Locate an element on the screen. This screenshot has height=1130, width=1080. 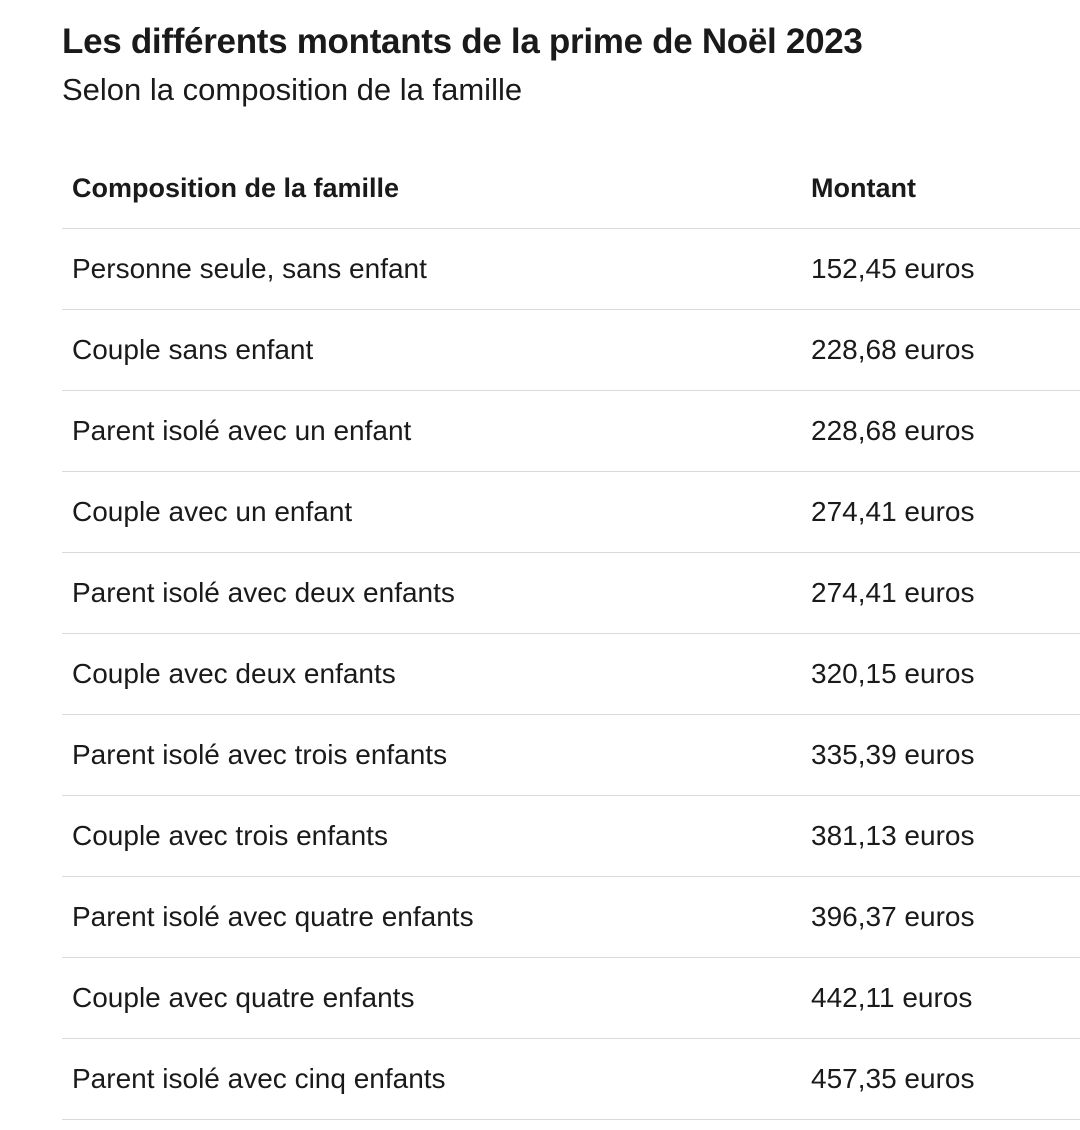
table-row: Couple avec quatre enfants 442,11 euros is located at coordinates (571, 998).